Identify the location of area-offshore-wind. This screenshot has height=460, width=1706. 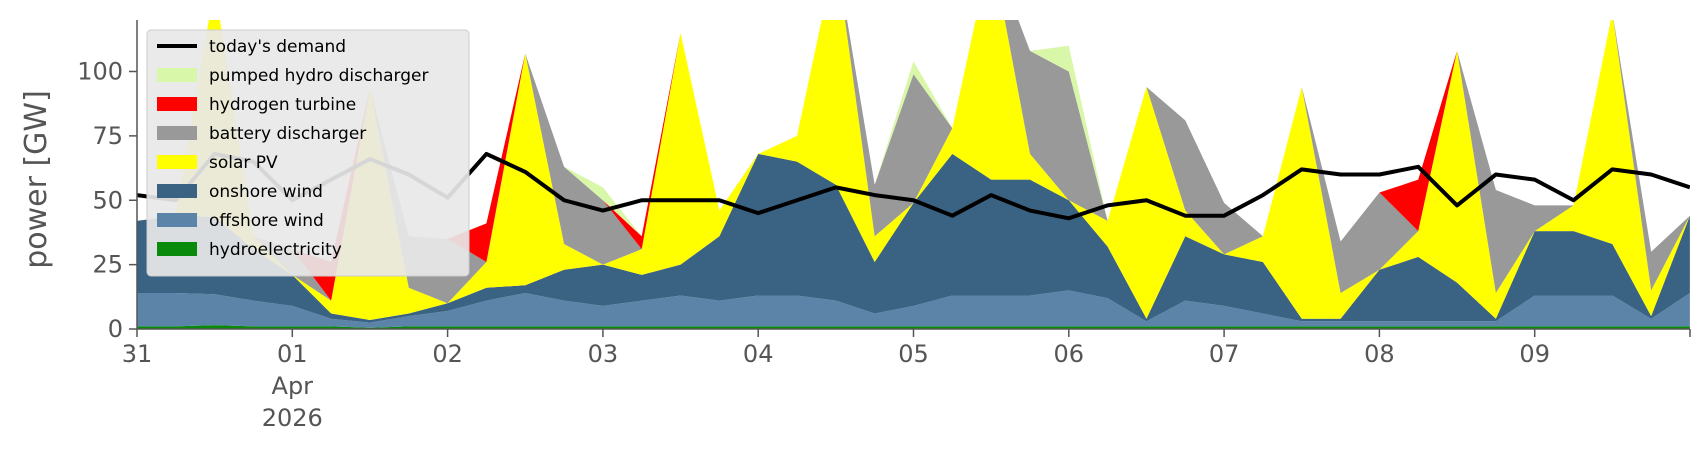
(913, 309).